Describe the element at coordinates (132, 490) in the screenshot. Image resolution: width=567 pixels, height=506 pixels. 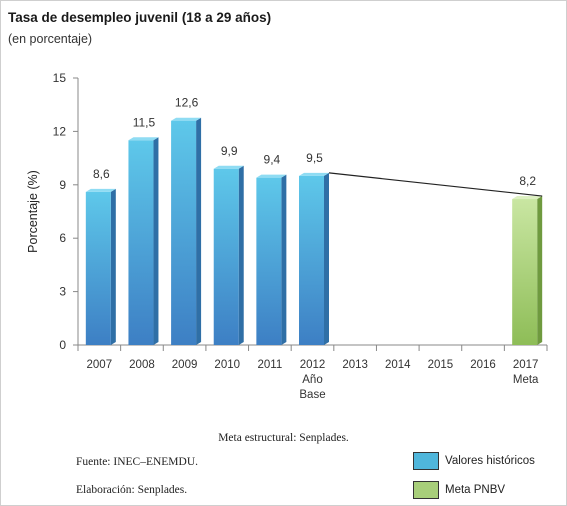
I see `elaboration-note: Elaboración: Senplades.` at that location.